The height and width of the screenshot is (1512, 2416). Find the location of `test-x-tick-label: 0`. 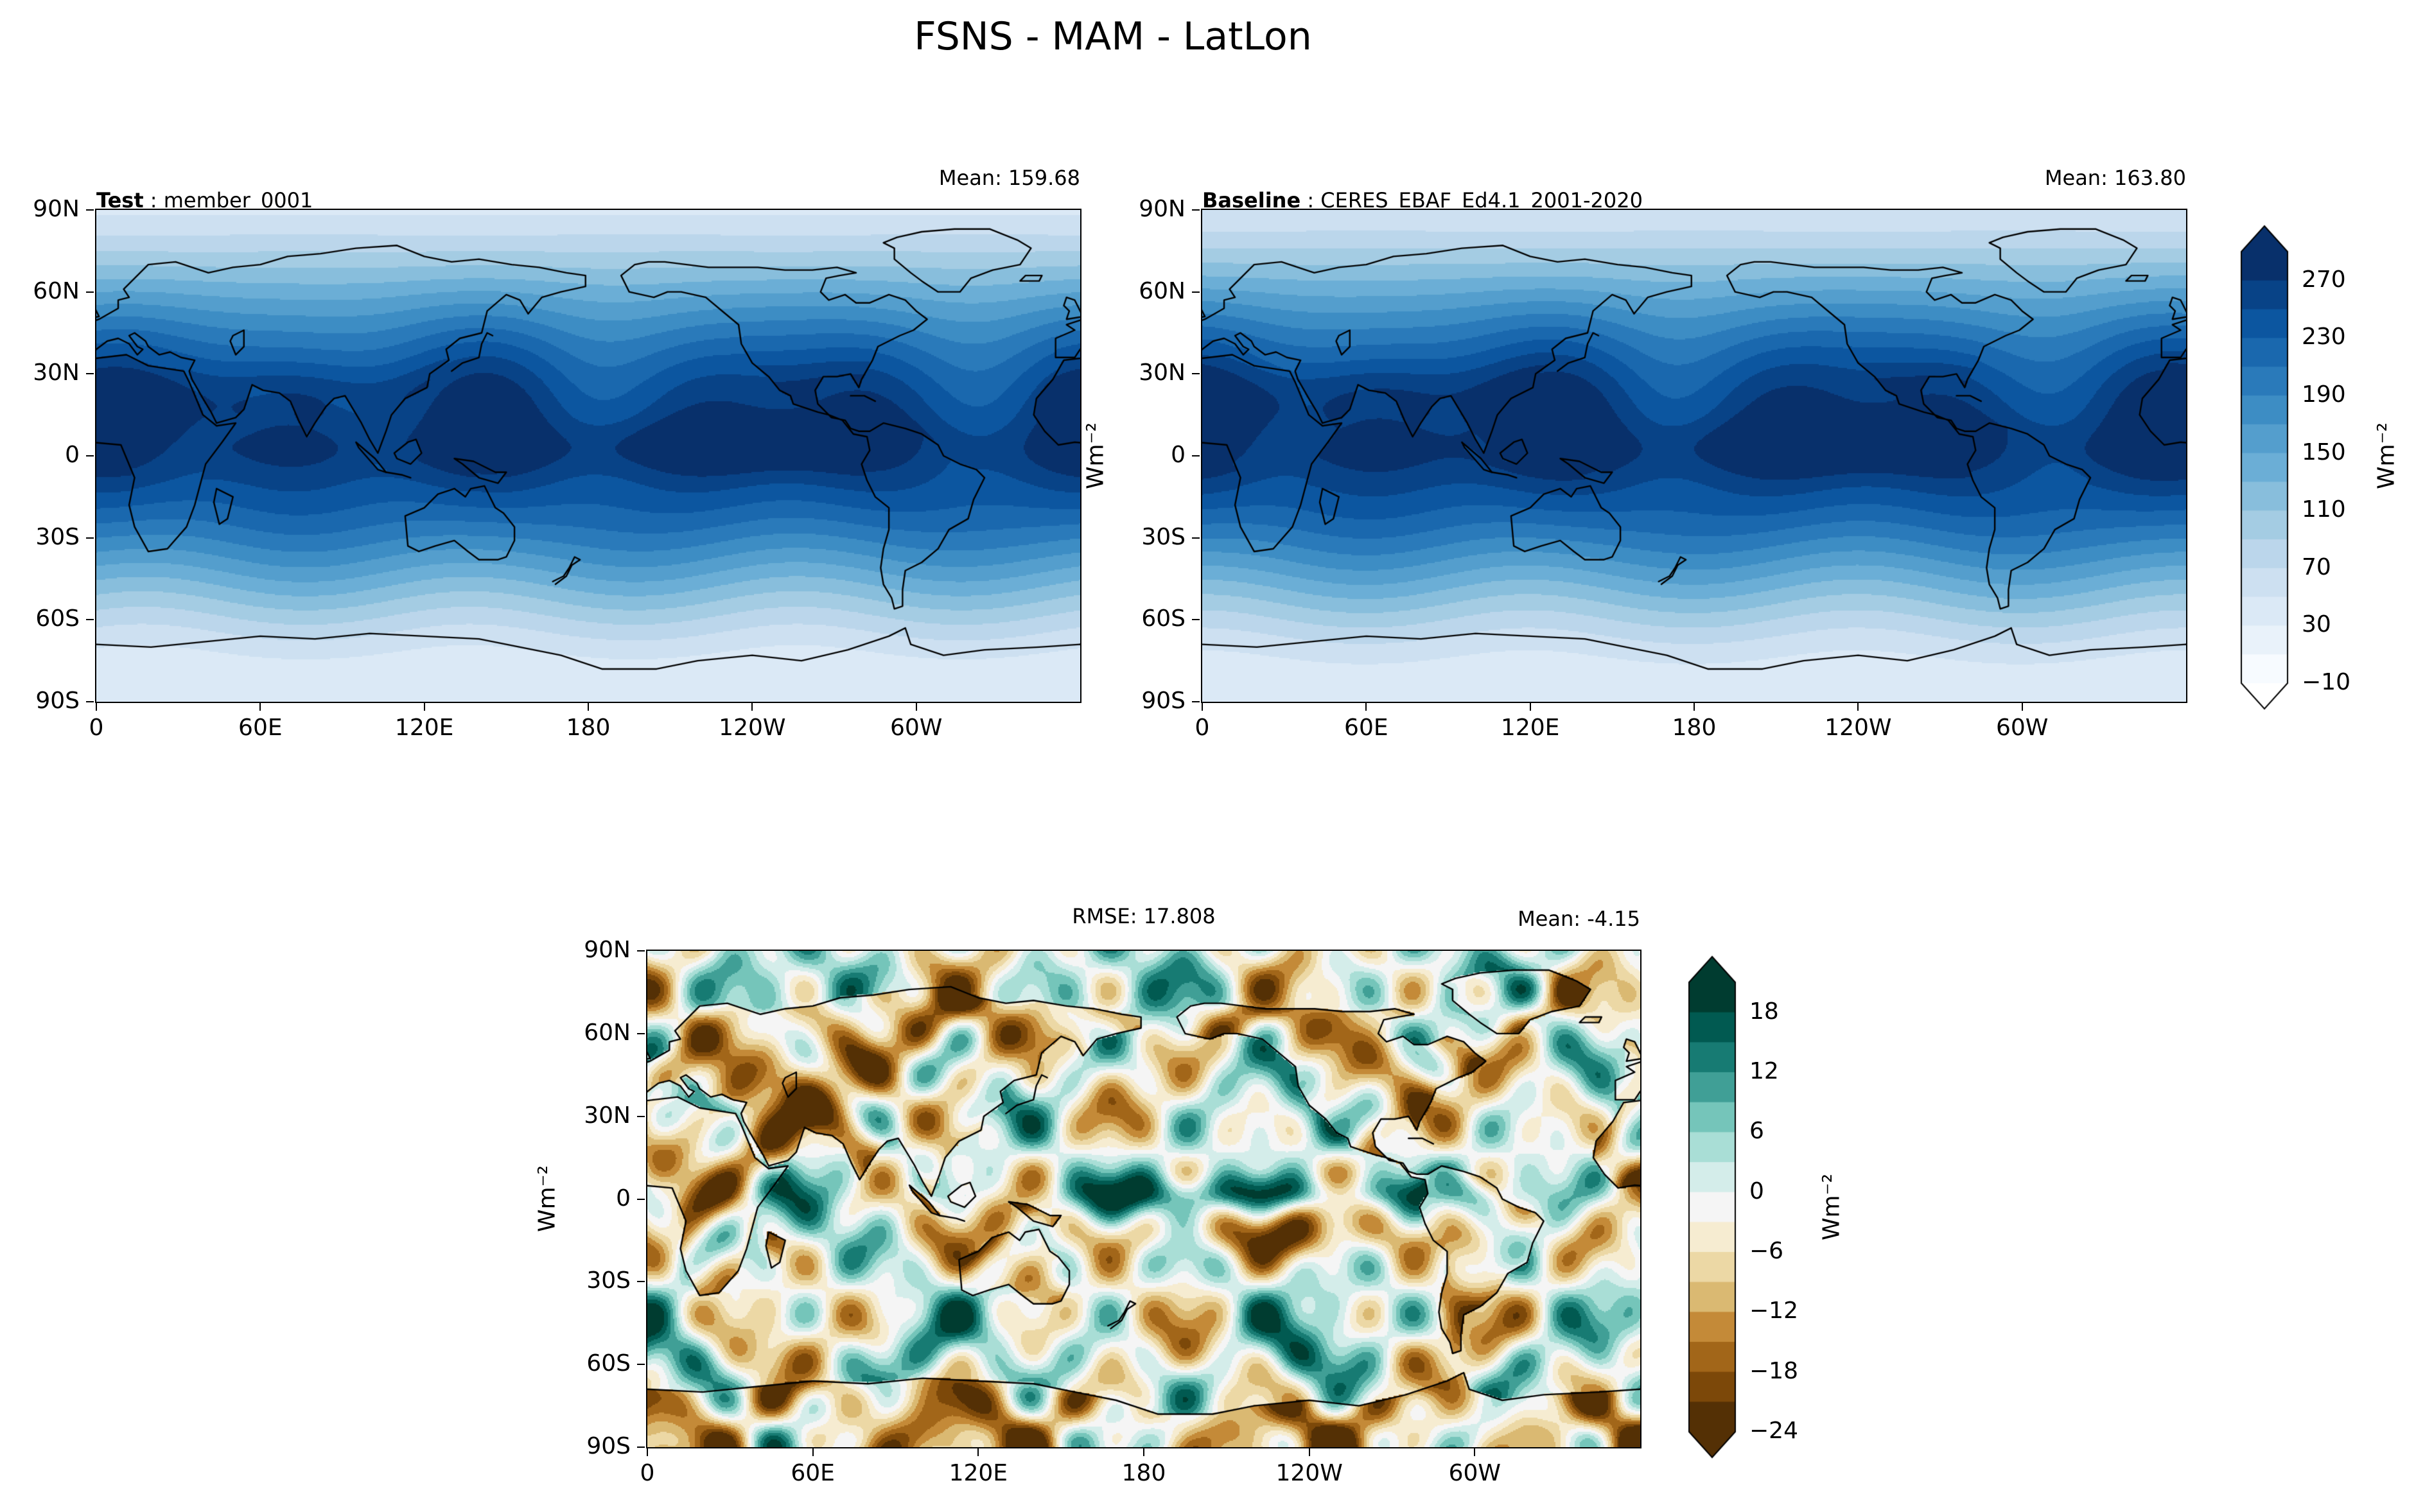

test-x-tick-label: 0 is located at coordinates (96, 728).